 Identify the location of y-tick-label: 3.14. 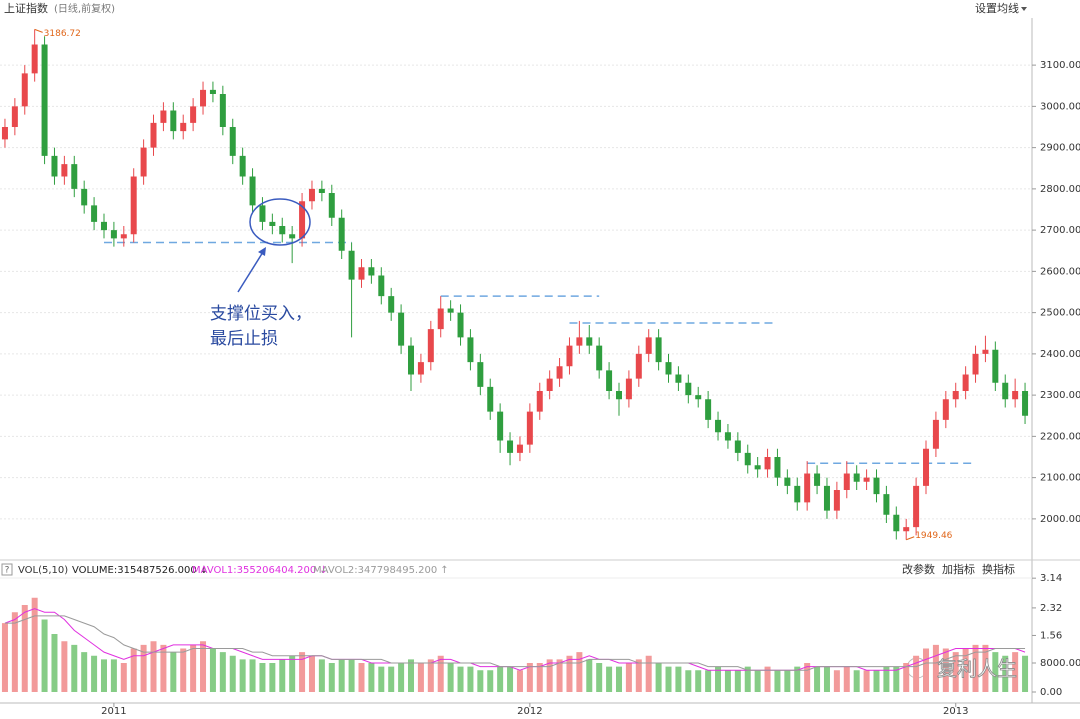
(1051, 578).